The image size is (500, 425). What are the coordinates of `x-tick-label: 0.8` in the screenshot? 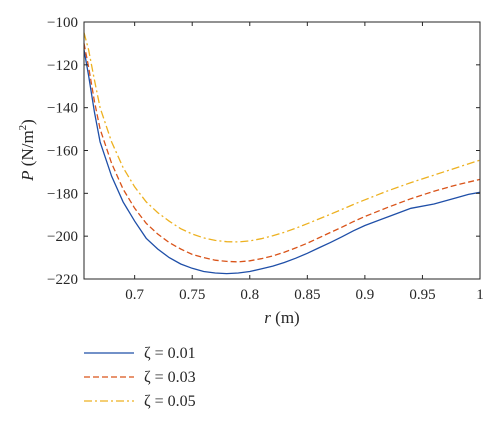 It's located at (249, 295).